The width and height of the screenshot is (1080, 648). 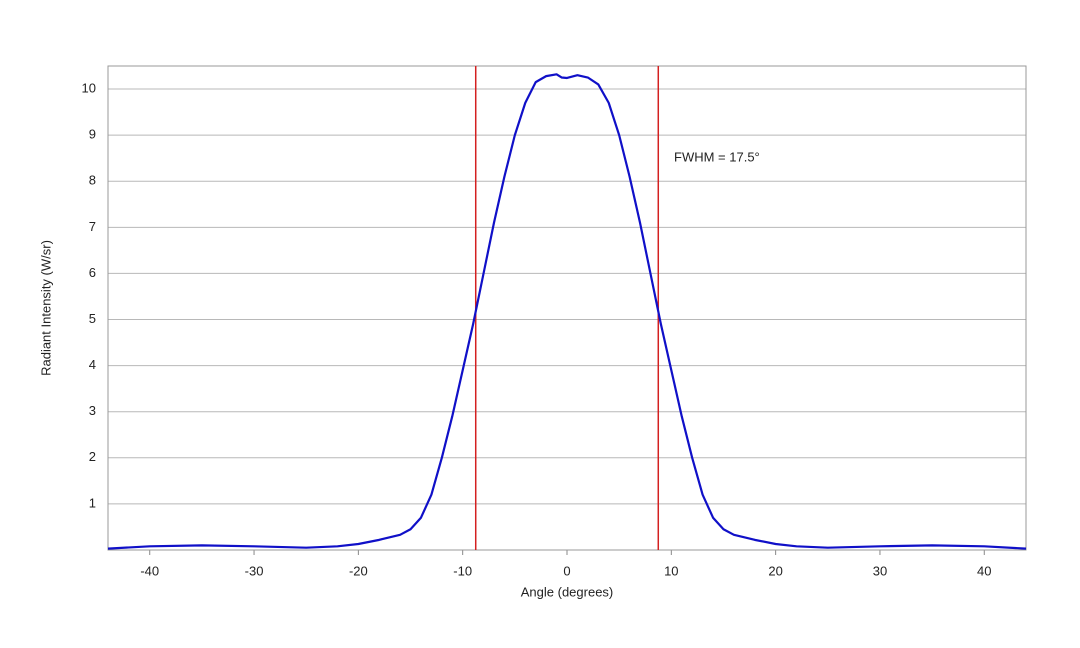 What do you see at coordinates (92, 180) in the screenshot?
I see `y-tick-label: 8` at bounding box center [92, 180].